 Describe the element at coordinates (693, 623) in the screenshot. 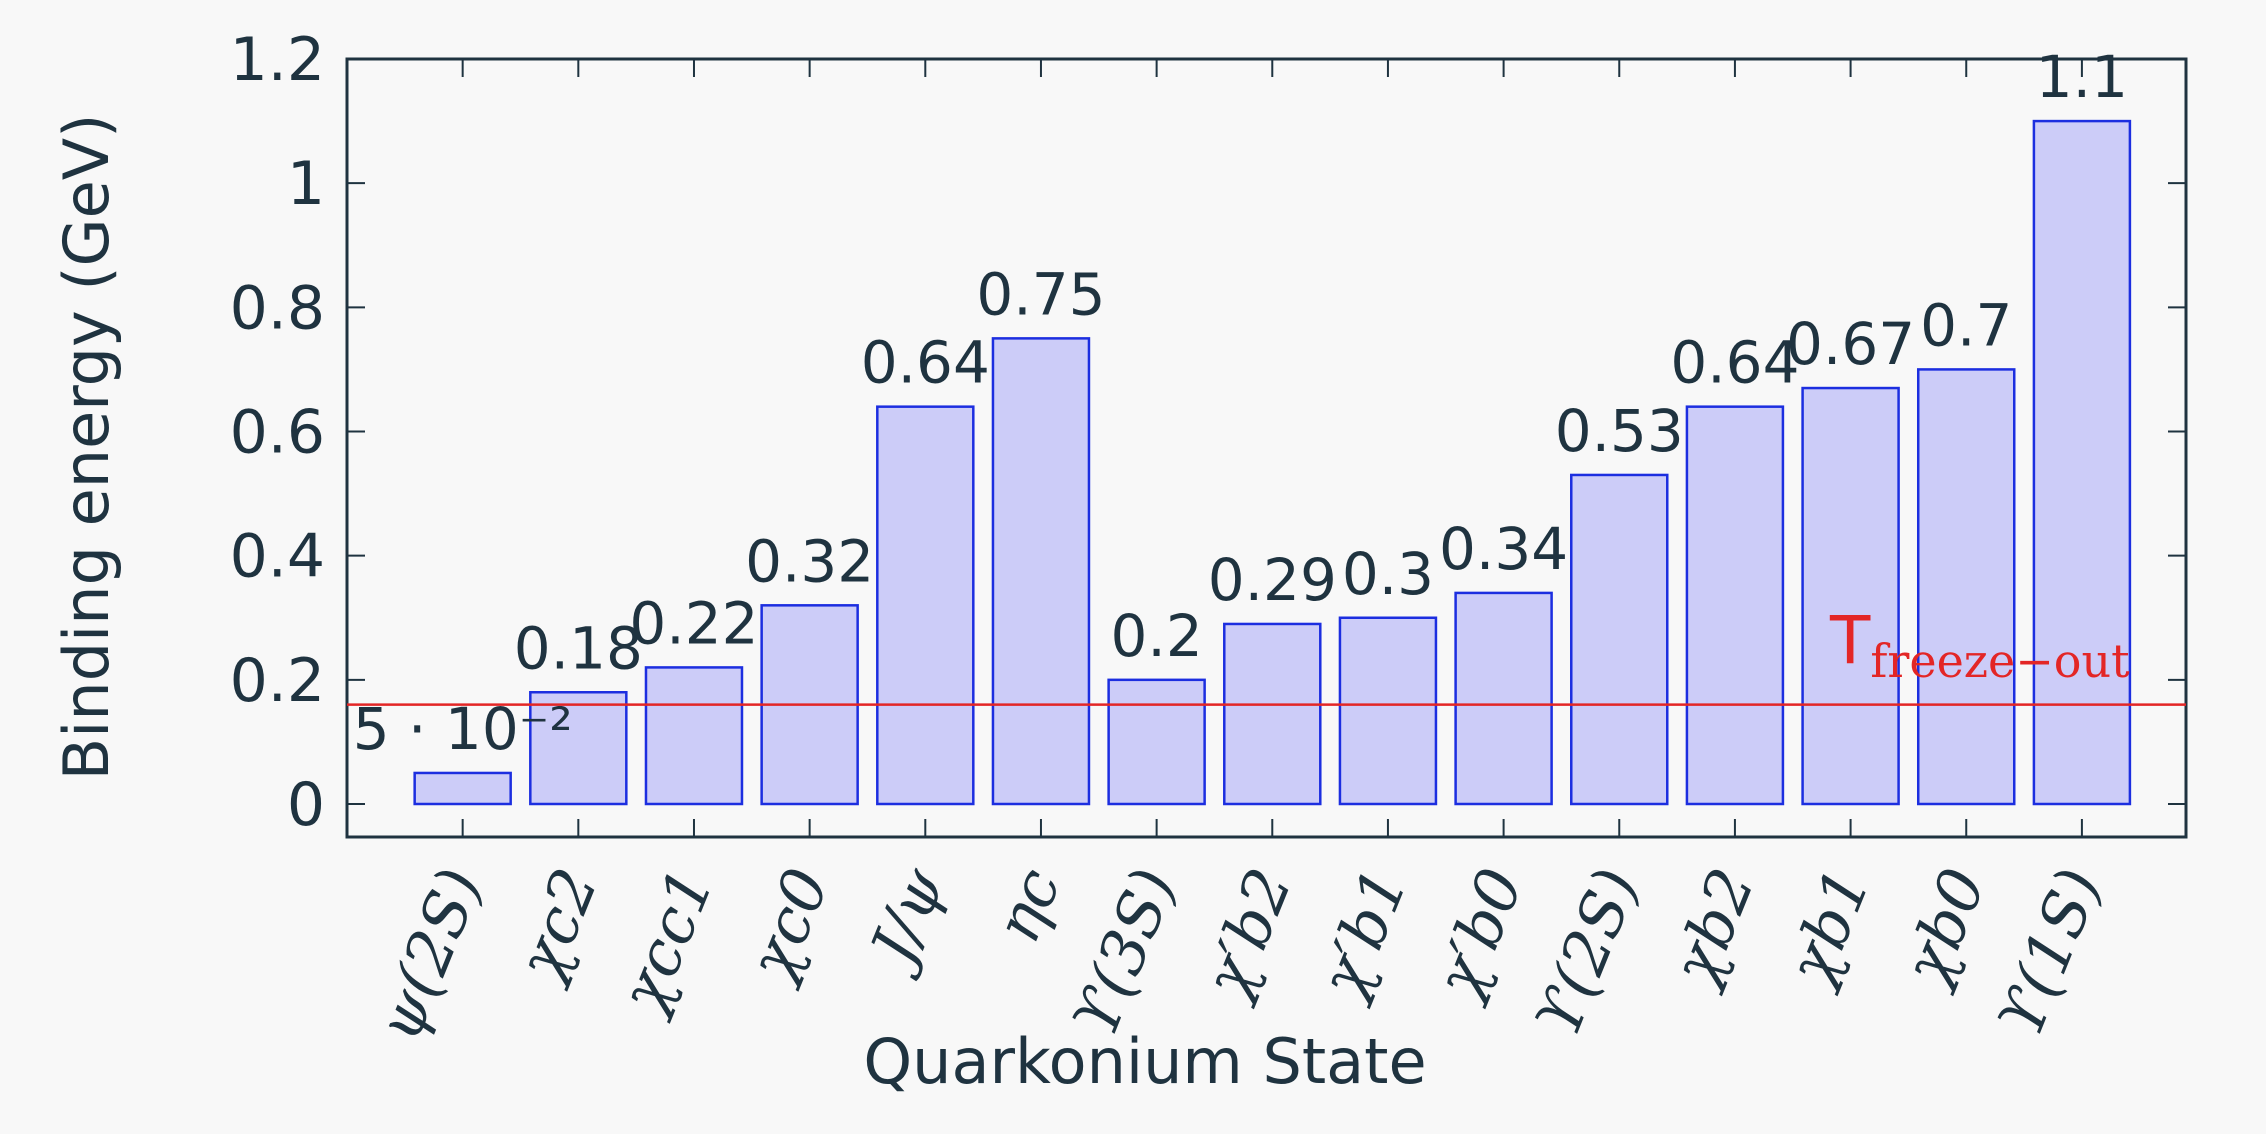

I see `value-label: 0.22` at that location.